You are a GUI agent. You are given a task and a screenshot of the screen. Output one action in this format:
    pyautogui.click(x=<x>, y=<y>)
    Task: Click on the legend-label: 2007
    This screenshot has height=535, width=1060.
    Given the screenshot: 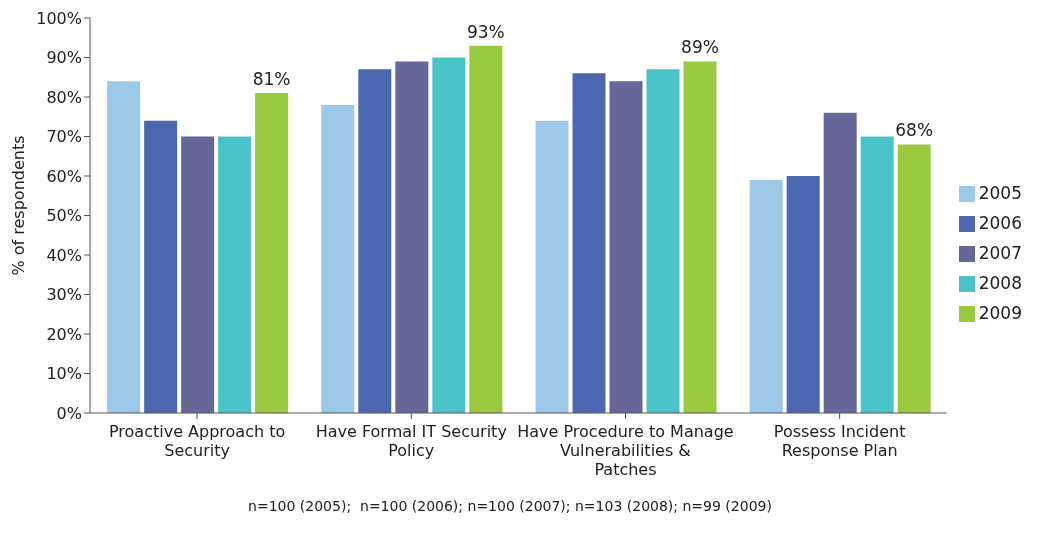 What is the action you would take?
    pyautogui.click(x=1000, y=253)
    